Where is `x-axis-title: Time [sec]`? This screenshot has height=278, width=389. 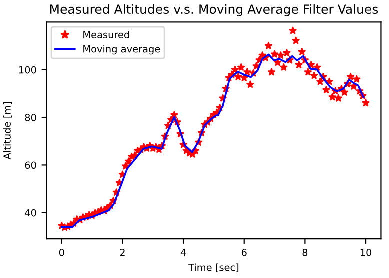
x-axis-title: Time [sec] is located at coordinates (213, 268).